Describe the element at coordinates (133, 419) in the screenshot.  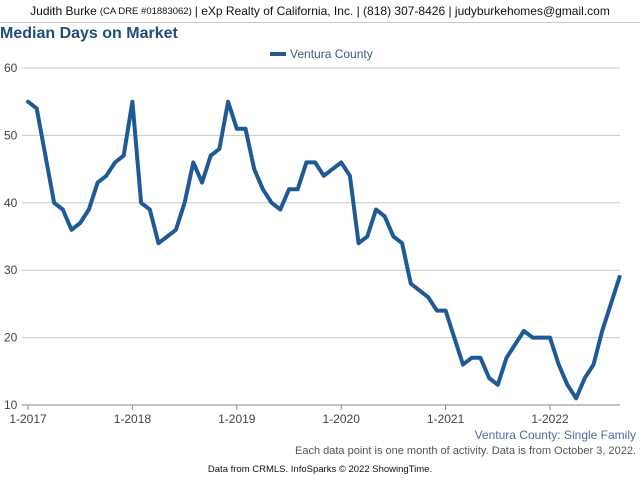
I see `x-tick-label: 1-2018` at that location.